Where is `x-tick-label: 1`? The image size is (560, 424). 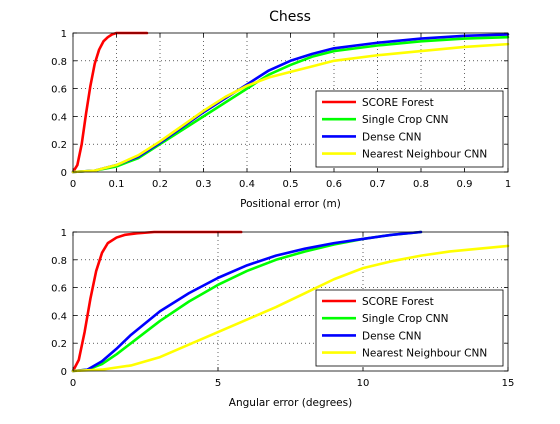 x-tick-label: 1 is located at coordinates (508, 184).